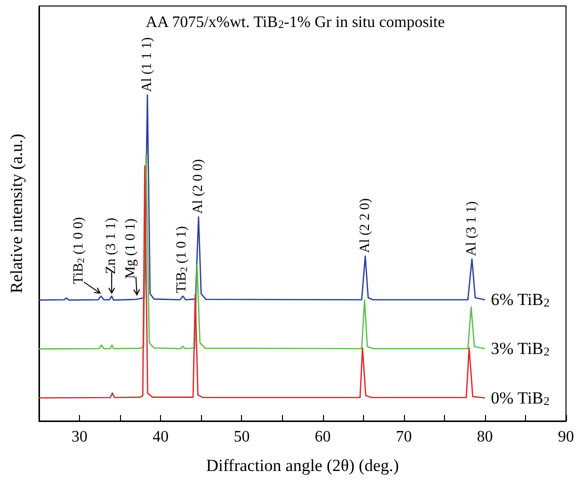 This screenshot has height=489, width=577. What do you see at coordinates (365, 226) in the screenshot?
I see `annotation: Al (2 2 0)` at bounding box center [365, 226].